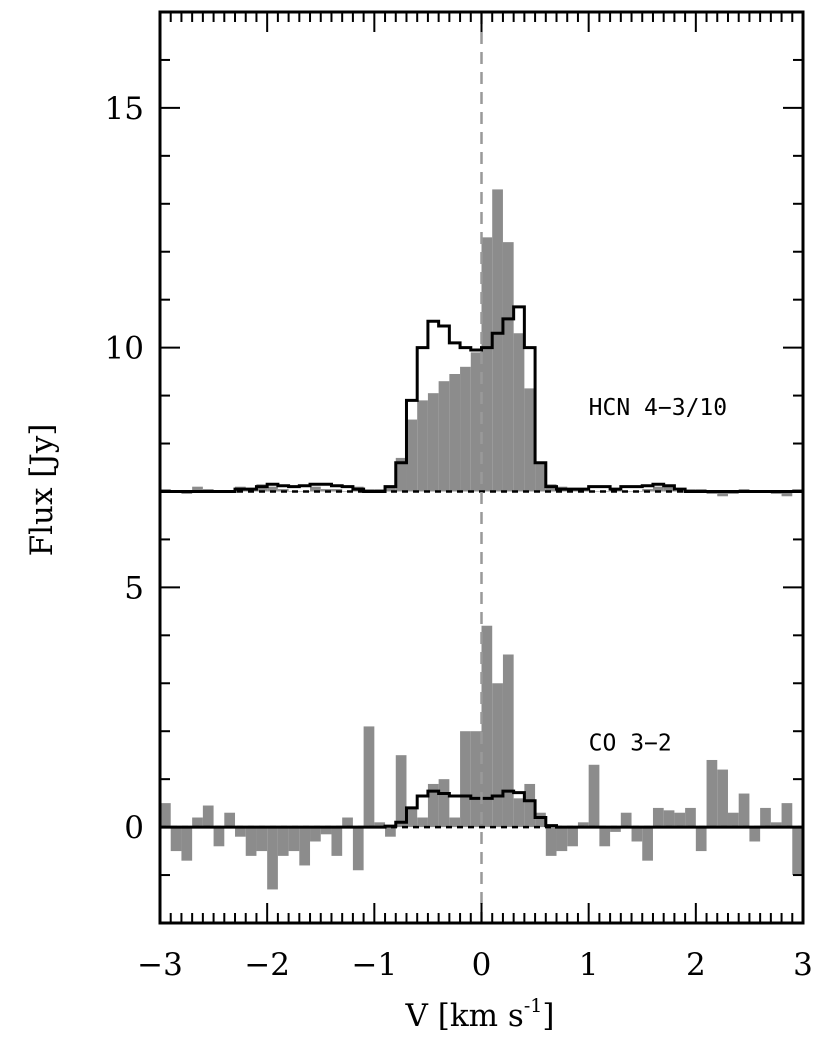  I want to click on x-tick-label-3: 0, so click(482, 965).